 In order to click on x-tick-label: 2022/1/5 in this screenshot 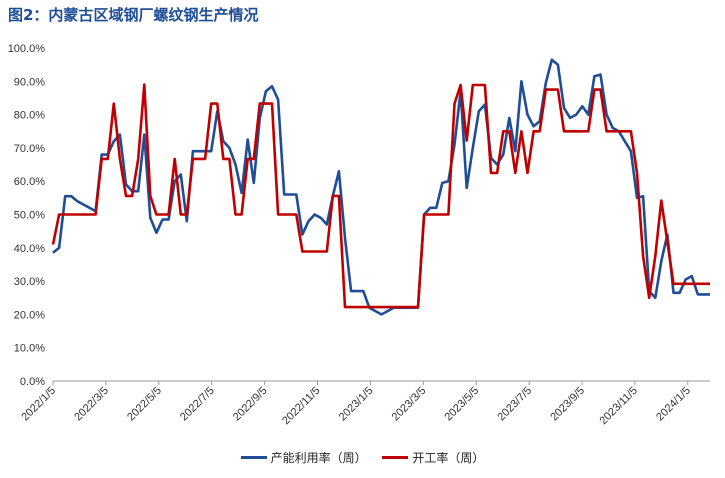, I will do `click(38, 404)`.